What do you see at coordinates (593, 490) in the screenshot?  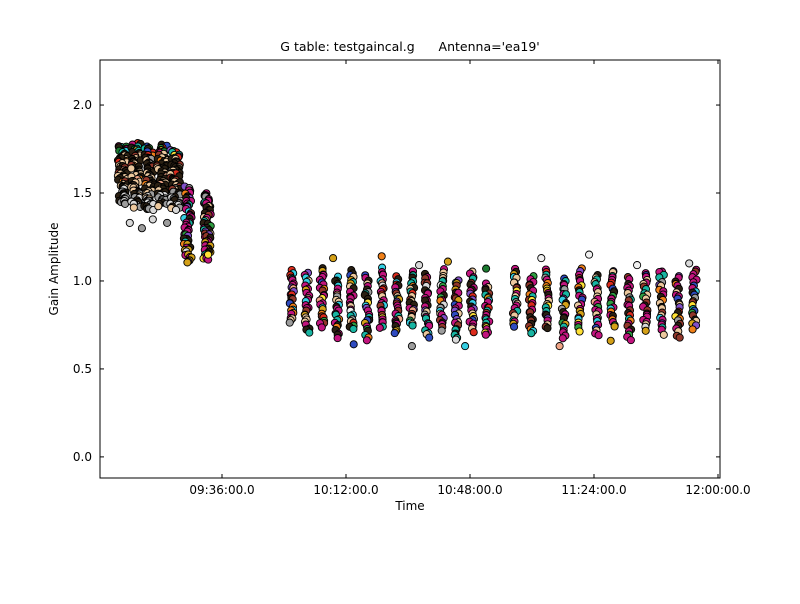 I see `x-tick-label: 11:24:00.0` at bounding box center [593, 490].